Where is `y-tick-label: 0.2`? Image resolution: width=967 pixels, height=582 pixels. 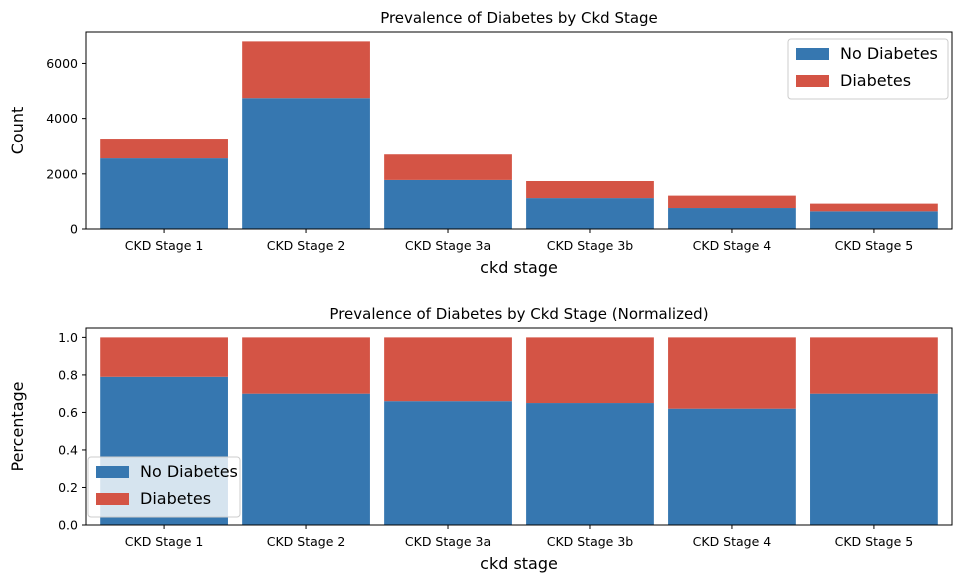
y-tick-label: 0.2 is located at coordinates (68, 487).